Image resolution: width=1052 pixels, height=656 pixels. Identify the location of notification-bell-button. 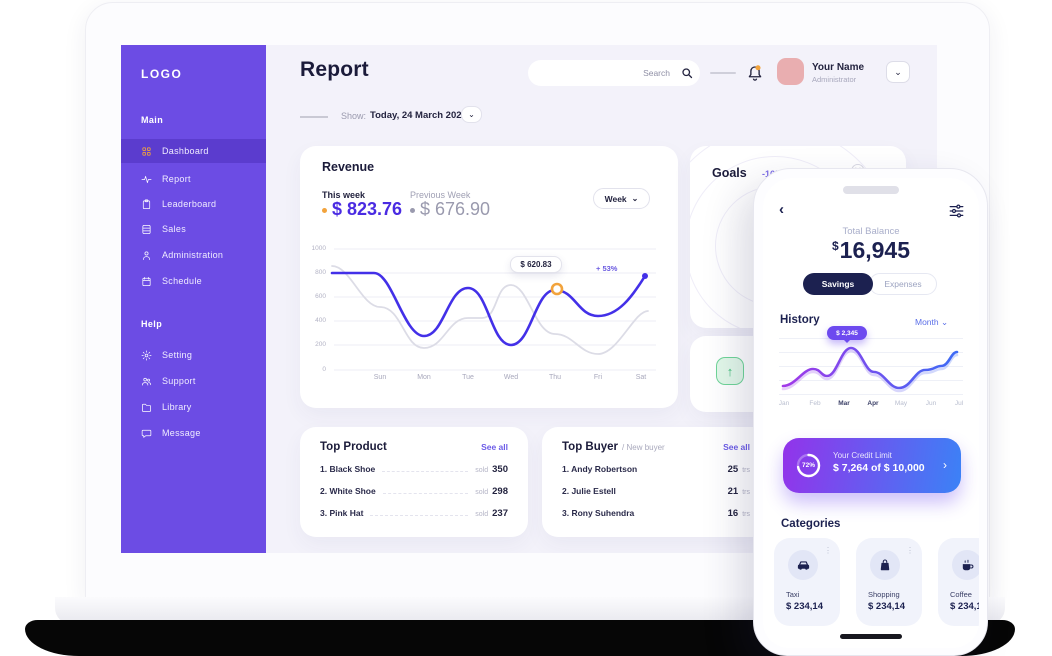
(755, 73).